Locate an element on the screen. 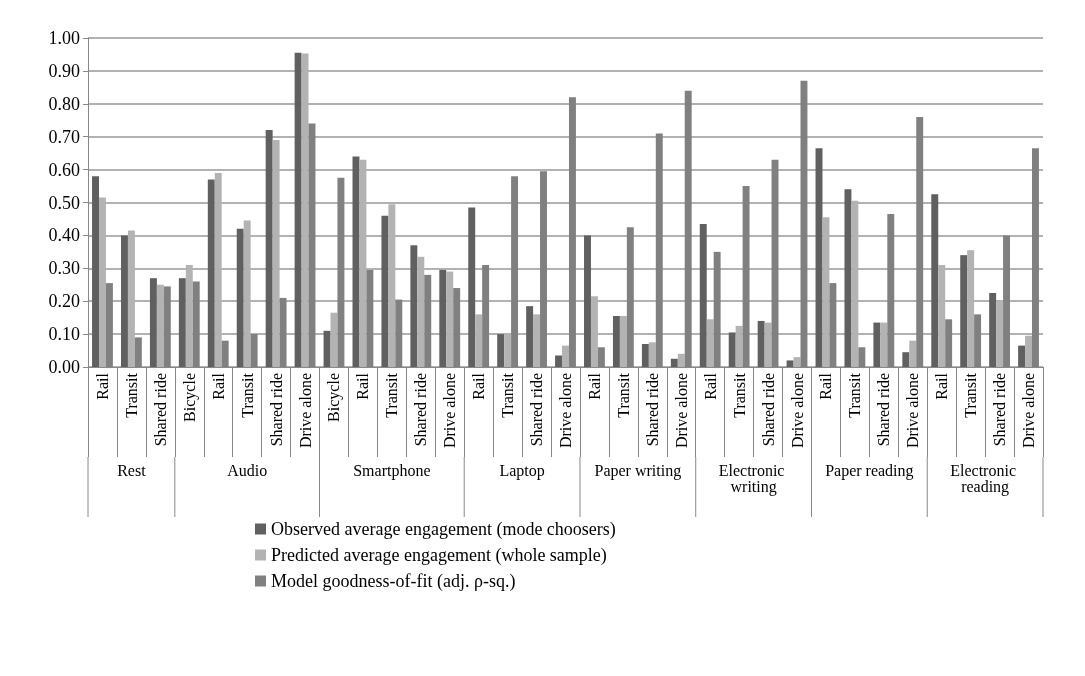  y-tick-label: 0.40 is located at coordinates (64, 235).